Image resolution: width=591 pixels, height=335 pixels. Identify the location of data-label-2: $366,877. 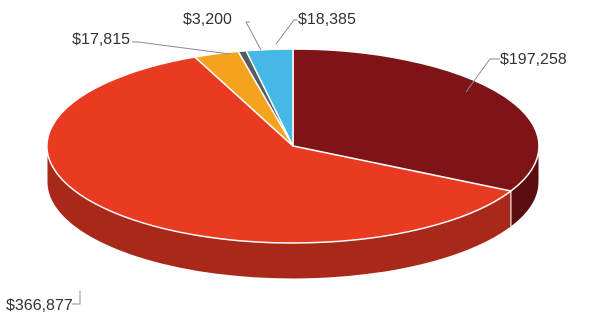
(39, 305).